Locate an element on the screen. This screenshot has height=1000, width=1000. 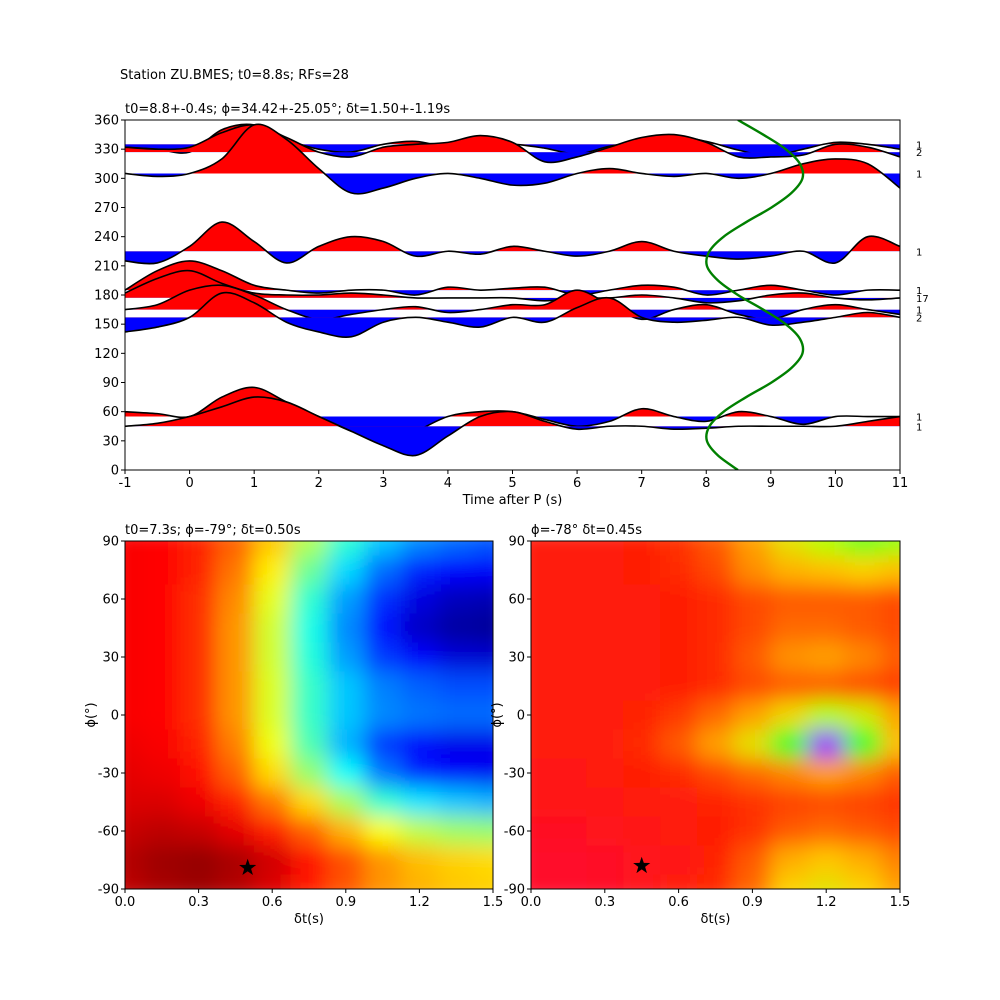
x-tick-label: -1 is located at coordinates (125, 483).